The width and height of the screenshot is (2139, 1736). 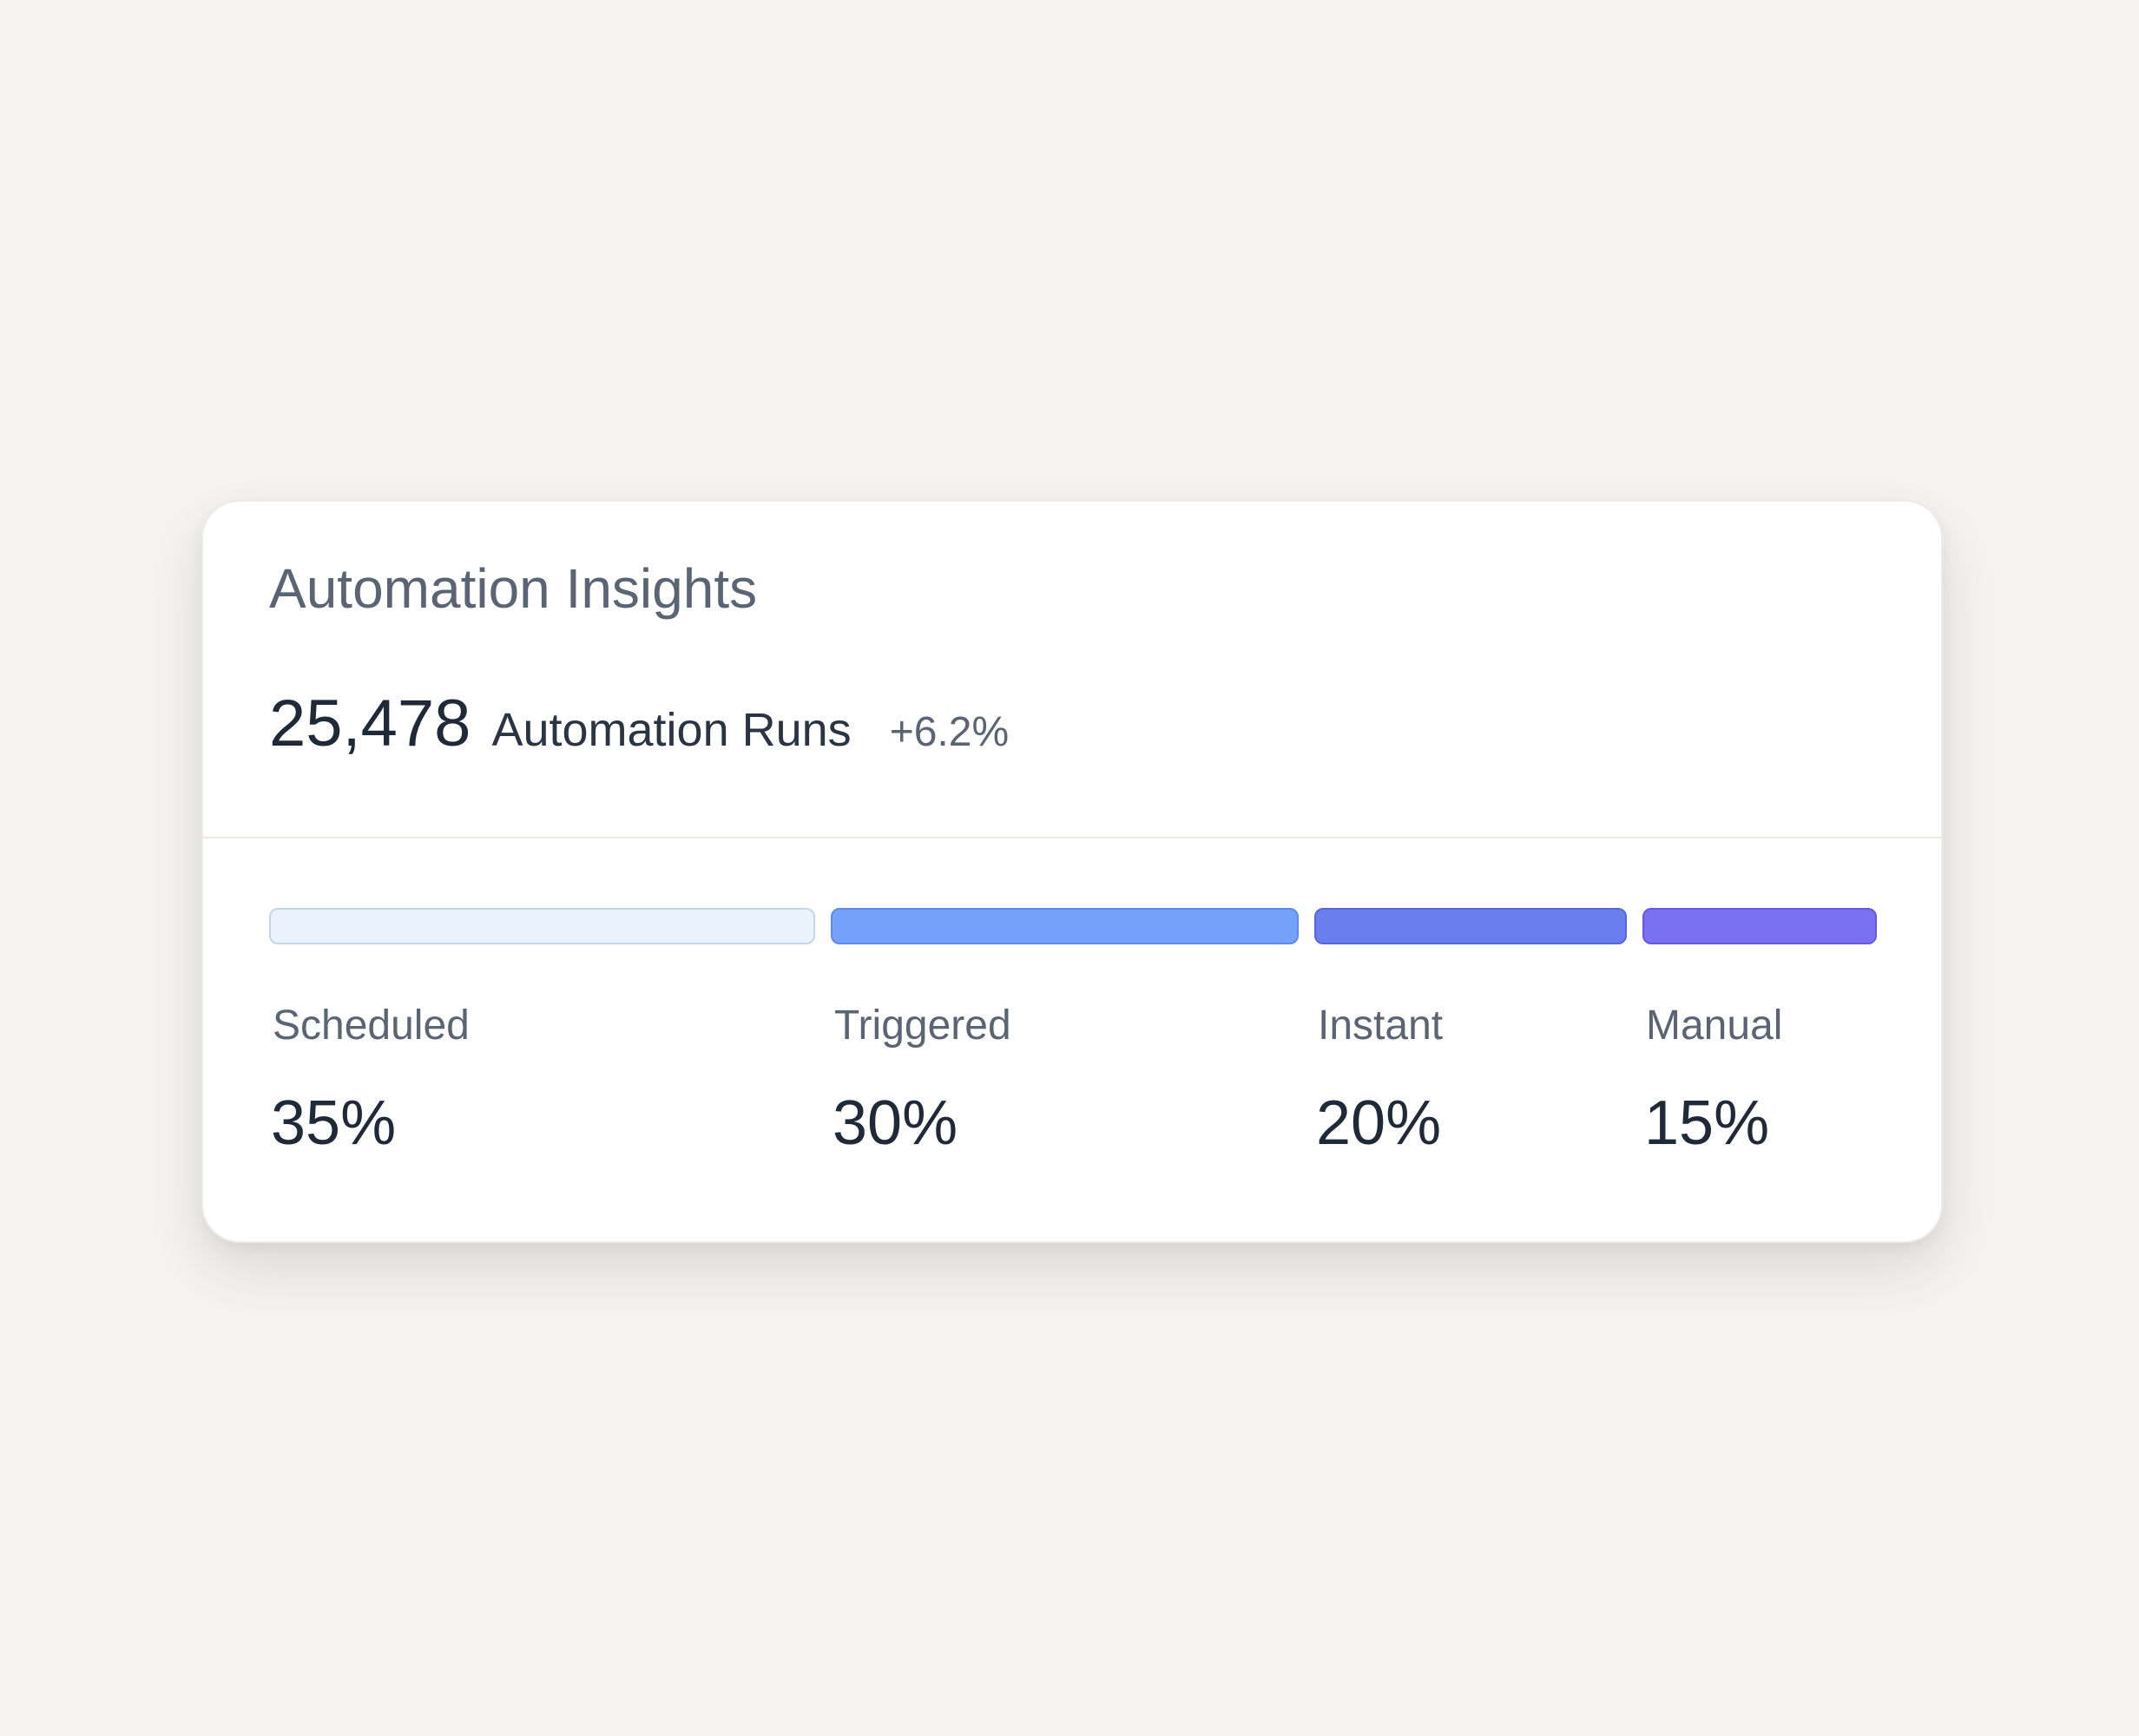 What do you see at coordinates (334, 1123) in the screenshot?
I see `segment-value-scheduled: 35%` at bounding box center [334, 1123].